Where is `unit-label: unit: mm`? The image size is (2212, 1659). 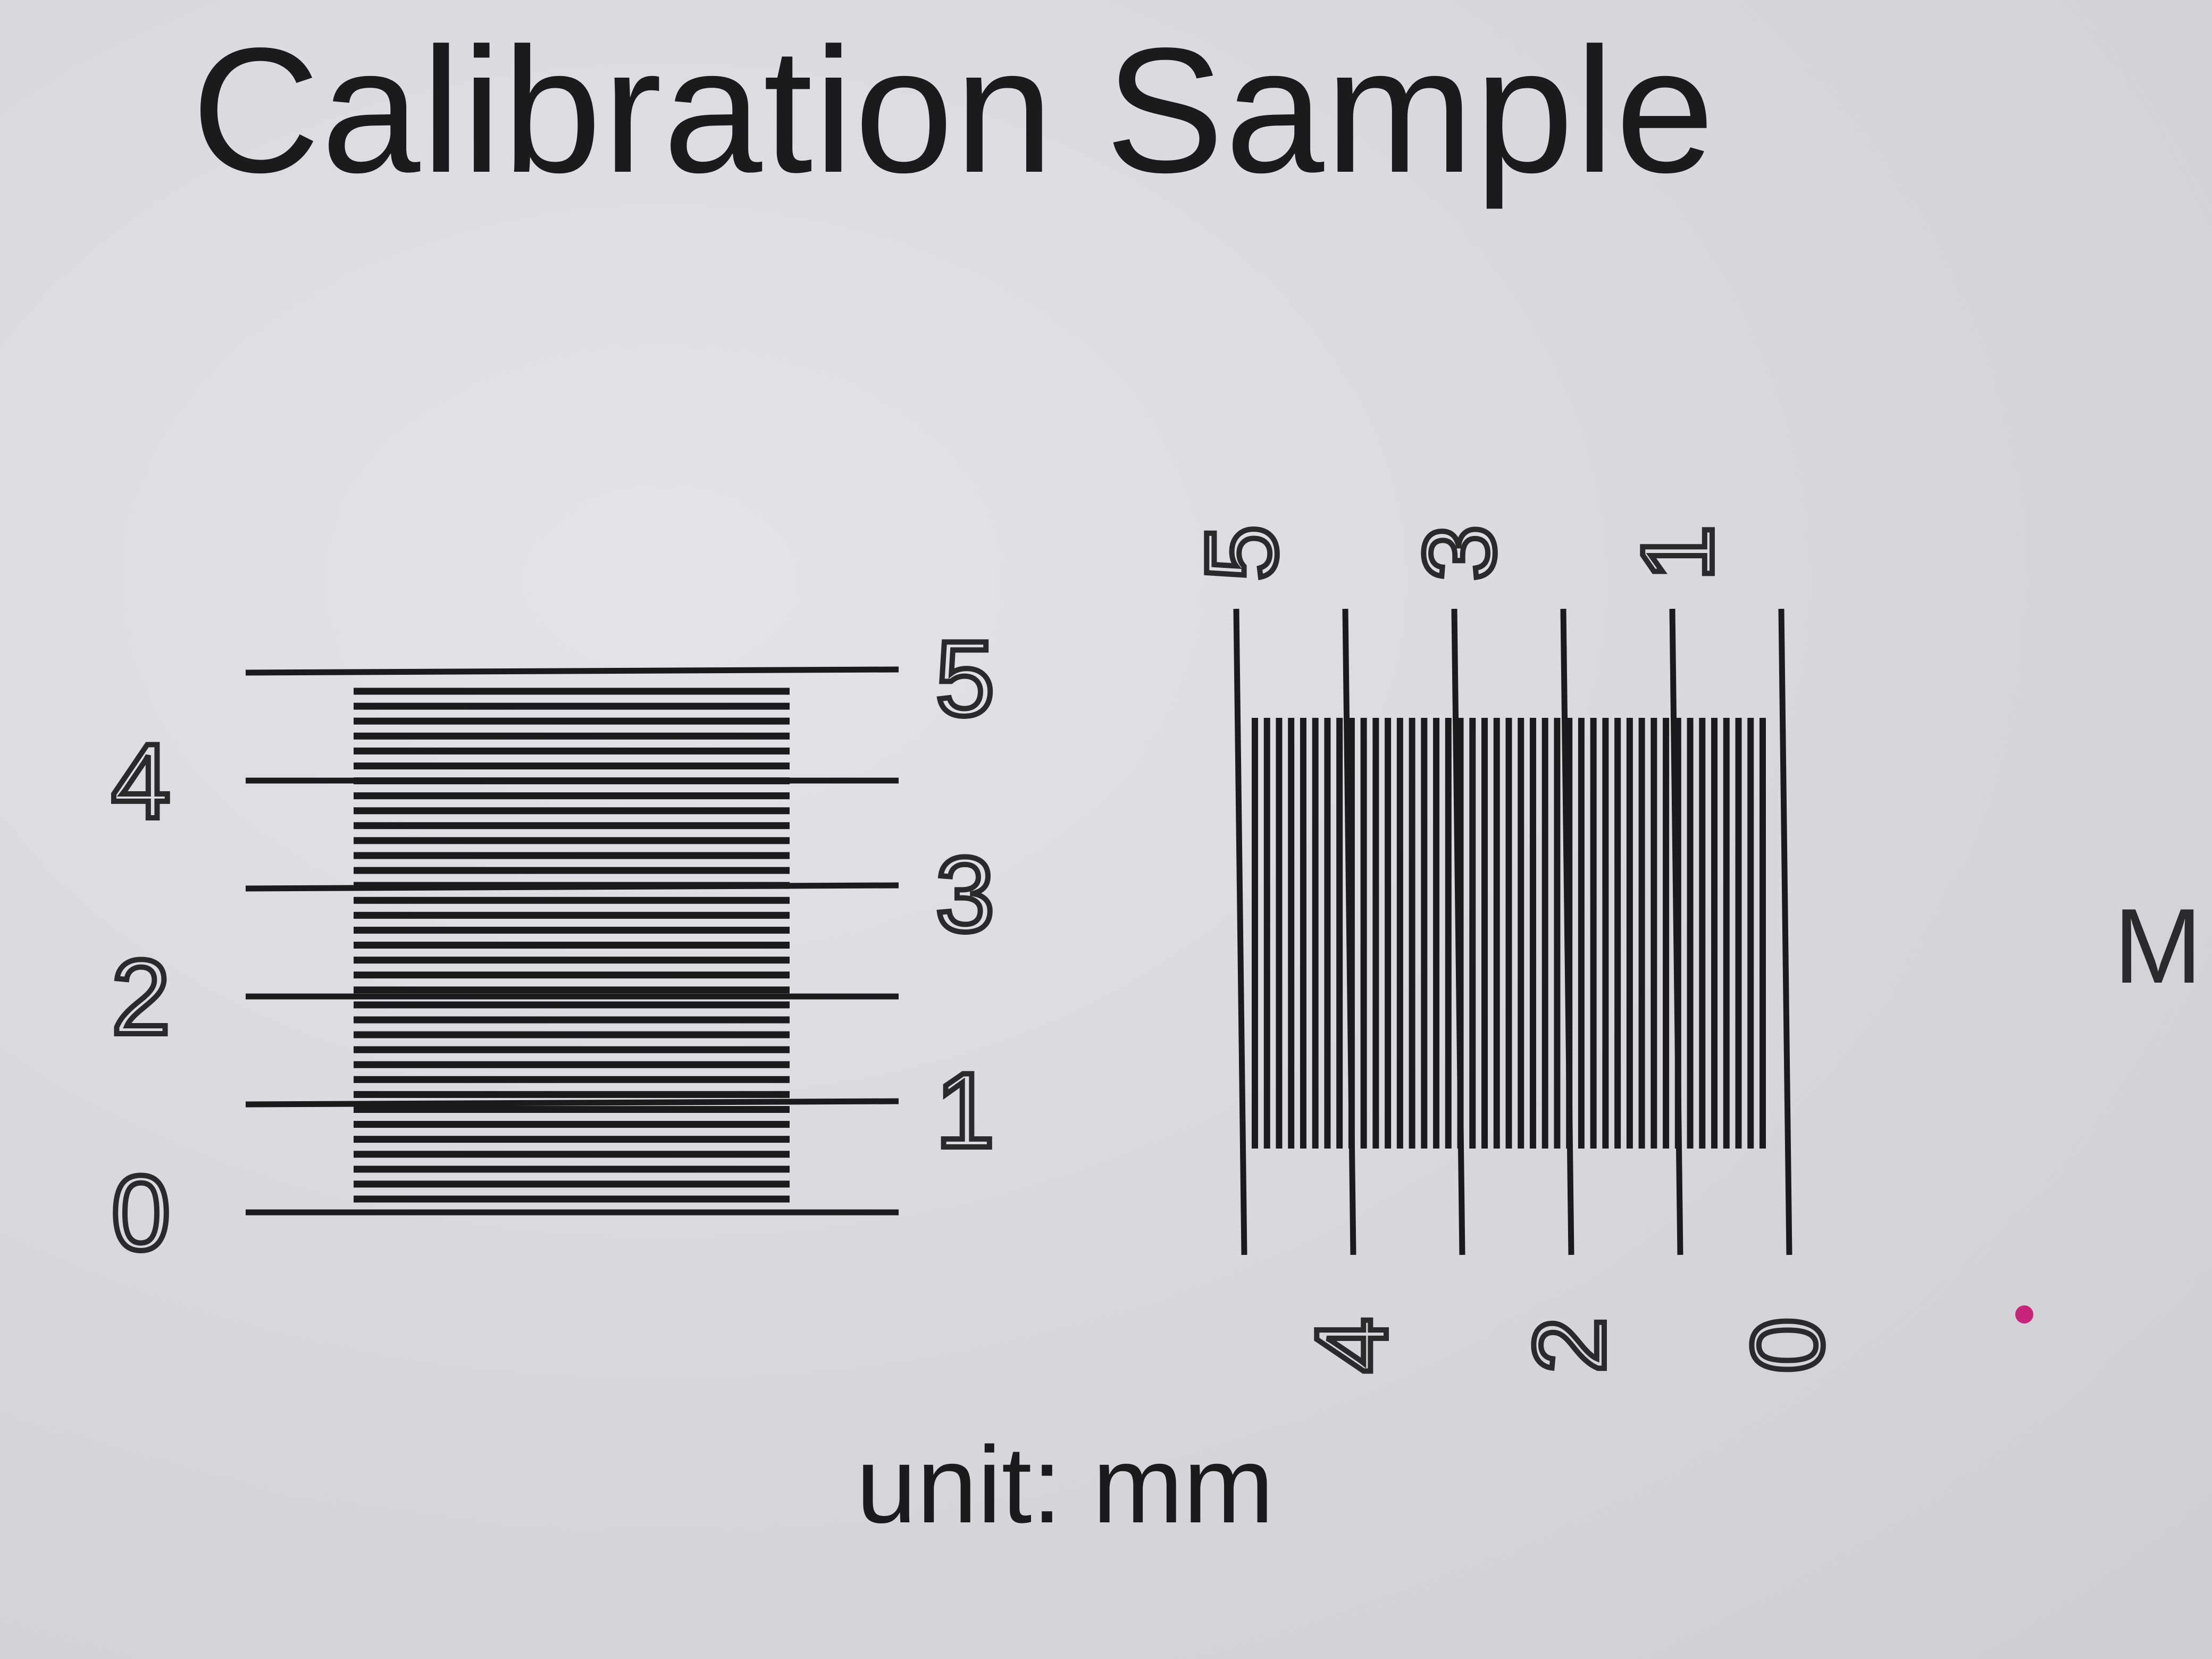
unit-label: unit: mm is located at coordinates (1065, 1485).